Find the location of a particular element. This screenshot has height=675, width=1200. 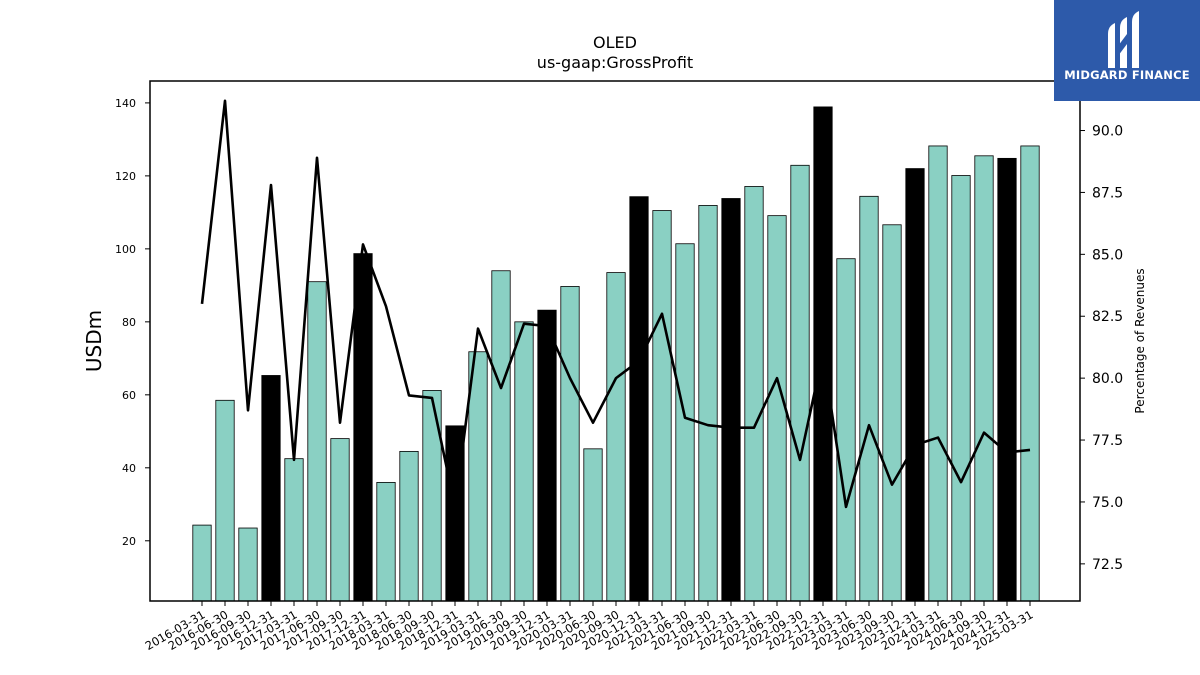

y2-tick-label: 75.0 is located at coordinates (1107, 503).